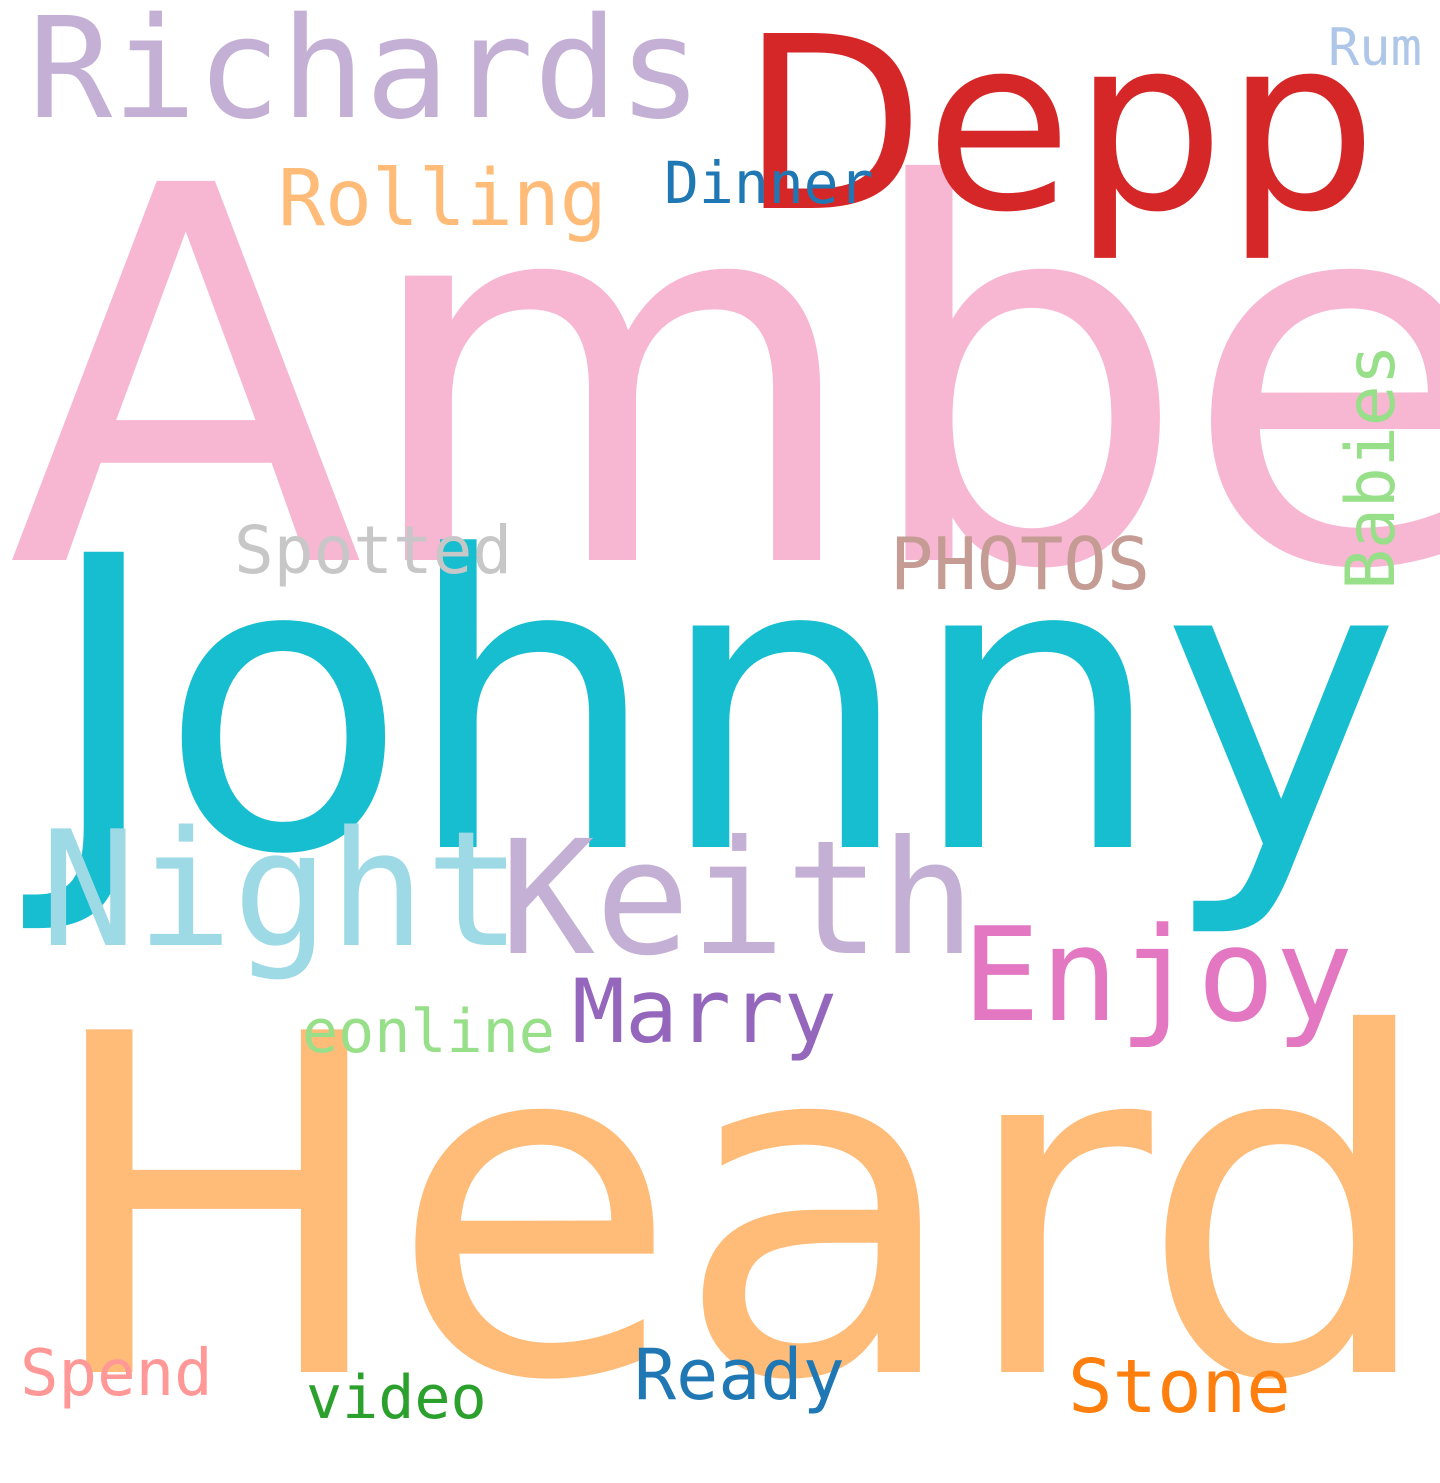 This screenshot has width=1440, height=1483. I want to click on word-ready: Ready, so click(739, 1375).